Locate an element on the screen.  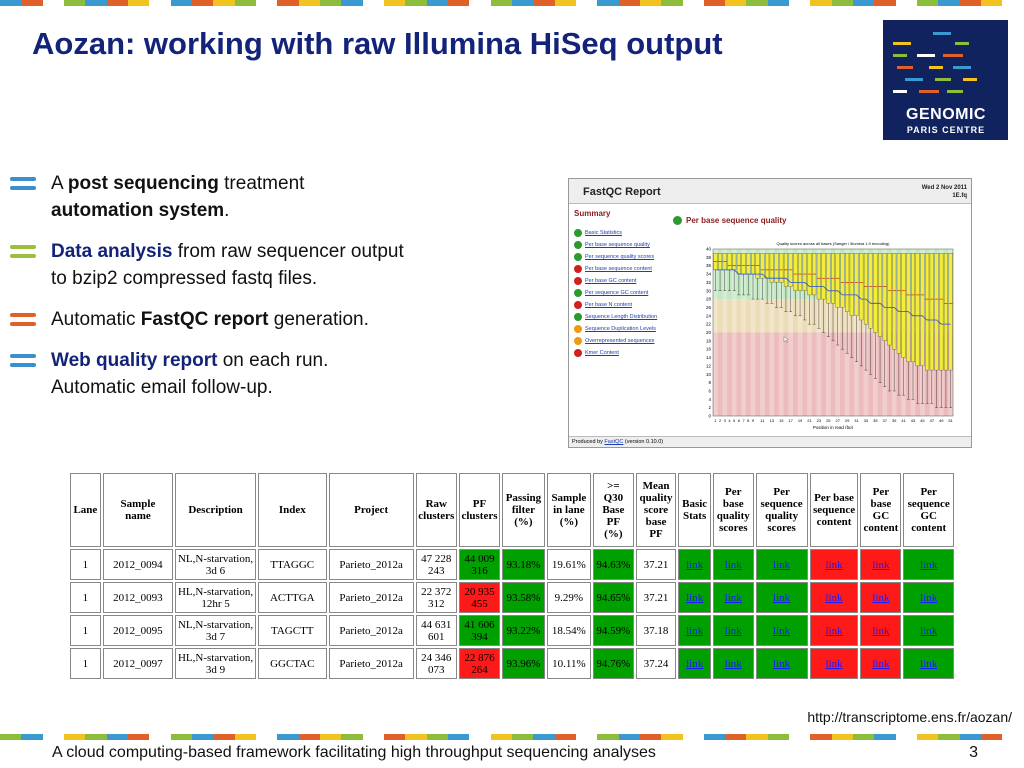
fastqc-module-label: Sequence Duplication Levels is located at coordinates (620, 329).